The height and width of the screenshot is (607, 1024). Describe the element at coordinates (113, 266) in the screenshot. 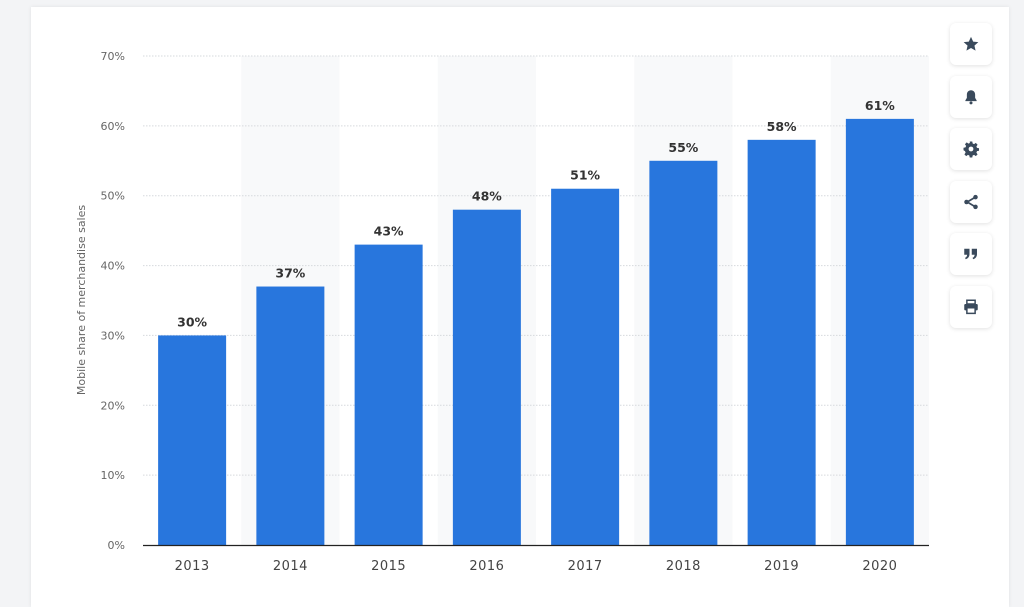

I see `y-tick-label: 40%` at that location.